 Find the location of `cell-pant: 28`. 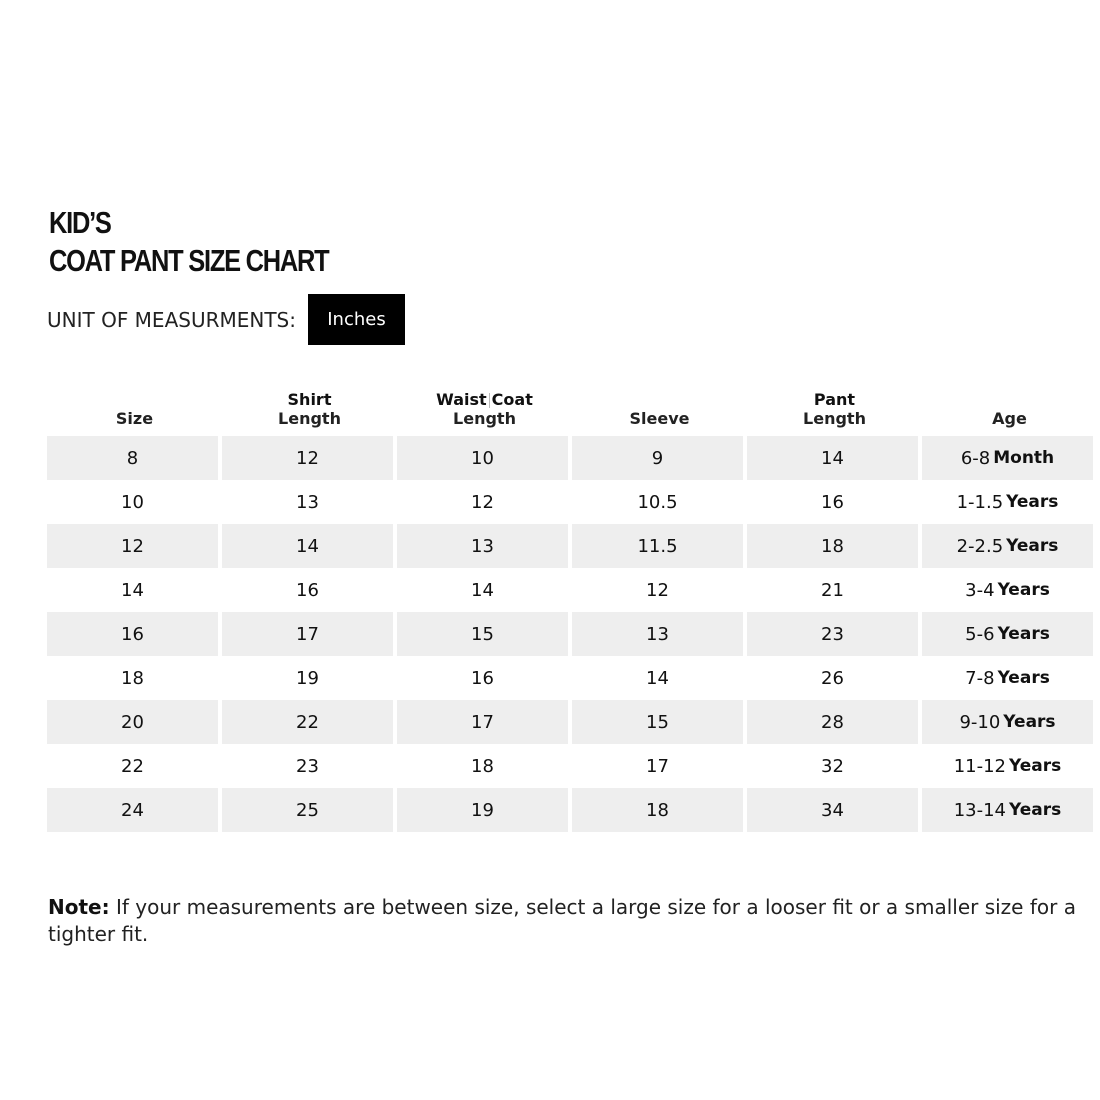

cell-pant: 28 is located at coordinates (832, 722).